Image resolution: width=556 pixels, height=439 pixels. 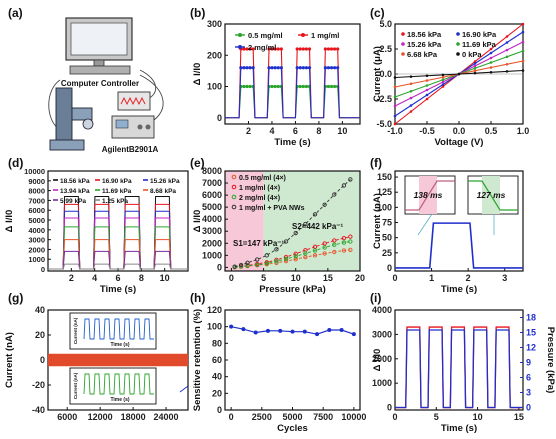 What do you see at coordinates (38, 410) in the screenshot?
I see `y-tick-label: -40` at bounding box center [38, 410].